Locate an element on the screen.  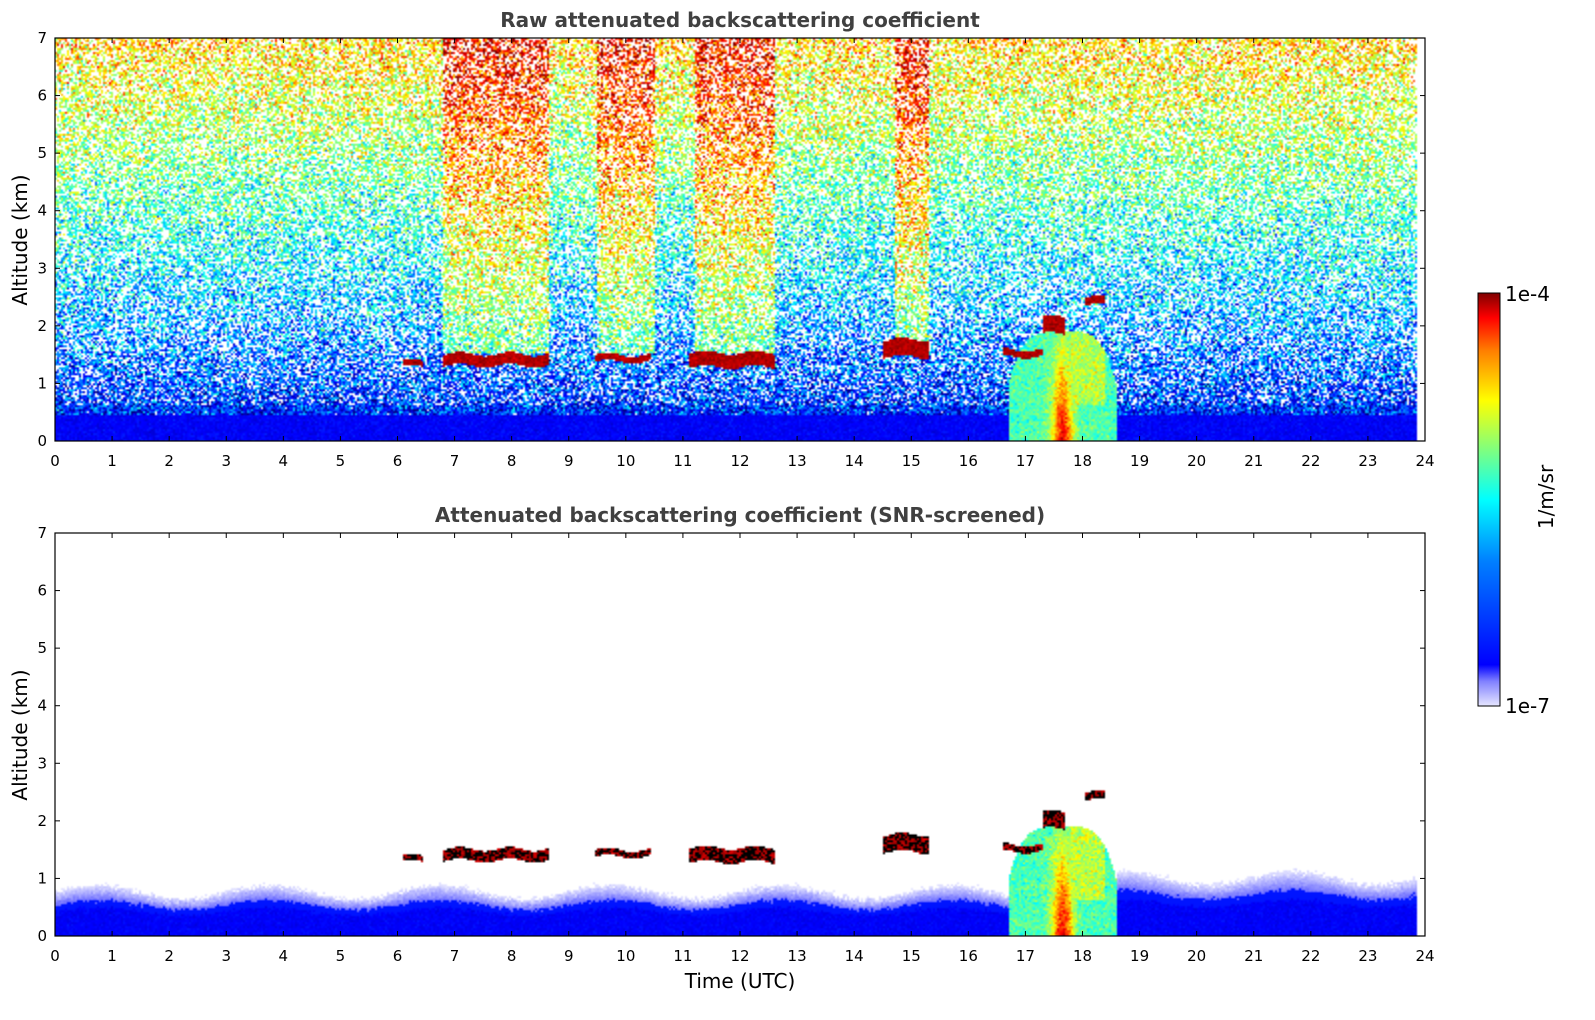
colorbar: 1e-4 1e-7 1/m/sr is located at coordinates (1517, 500).